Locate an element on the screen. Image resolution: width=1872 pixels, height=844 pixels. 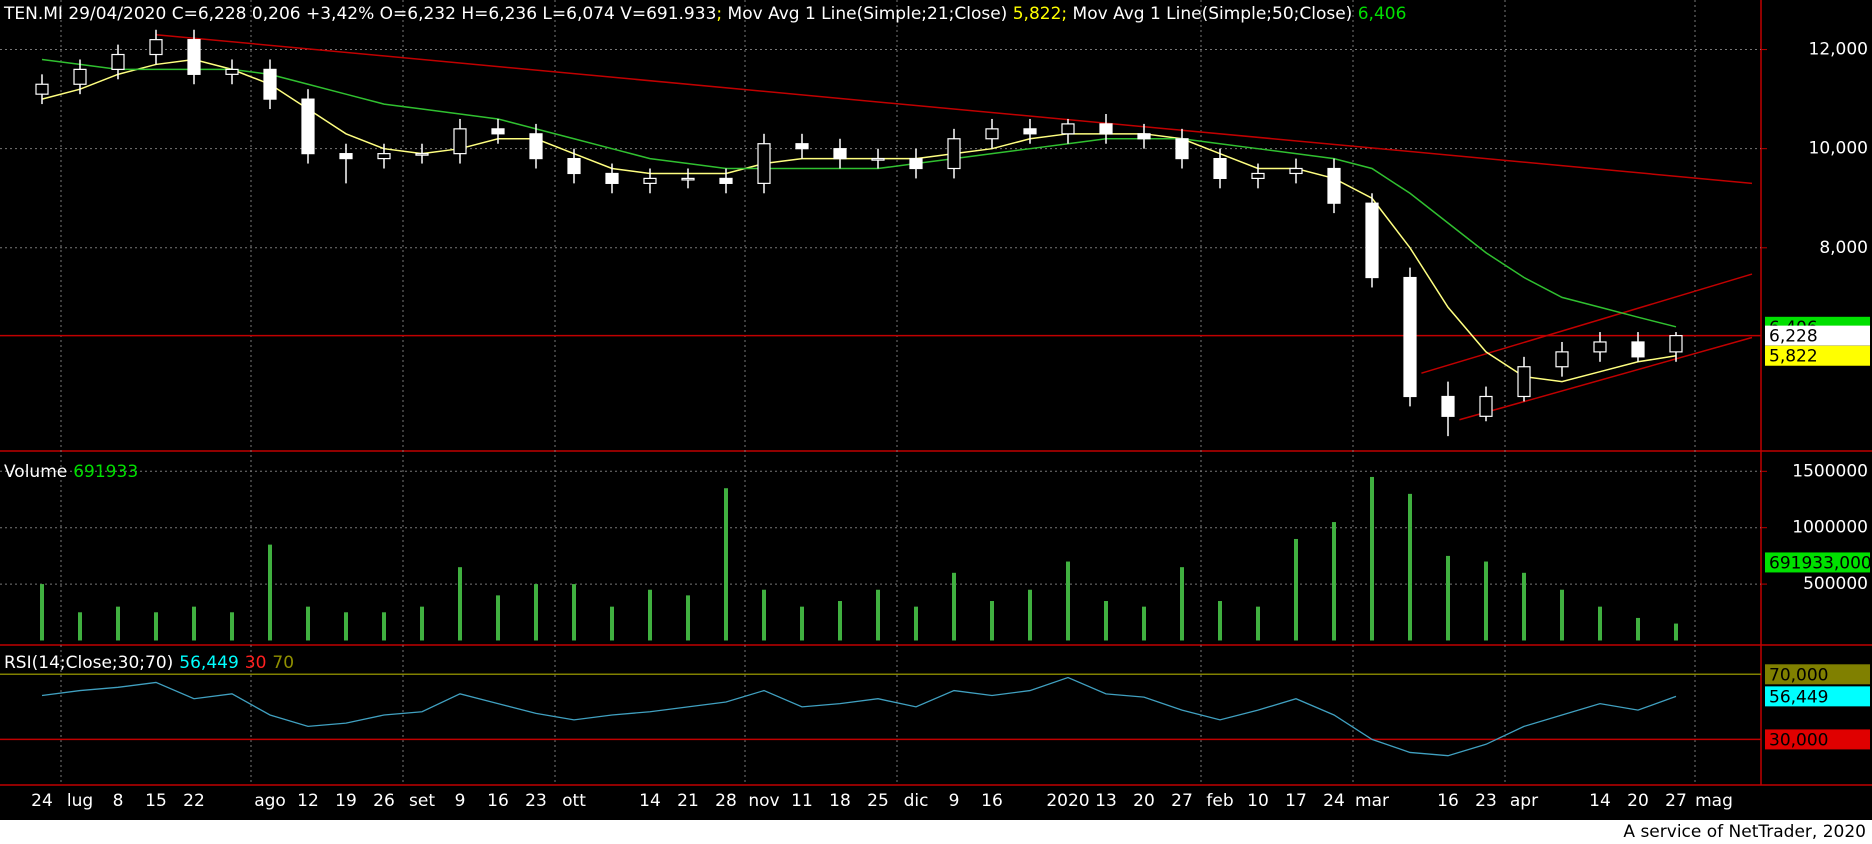
value-box-label: 691933,000 is located at coordinates (1820, 563).